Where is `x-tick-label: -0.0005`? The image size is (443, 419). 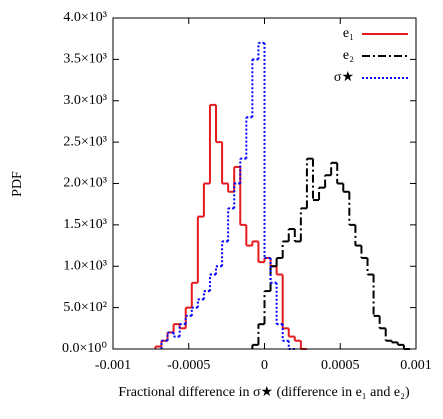 x-tick-label: -0.0005 is located at coordinates (188, 365).